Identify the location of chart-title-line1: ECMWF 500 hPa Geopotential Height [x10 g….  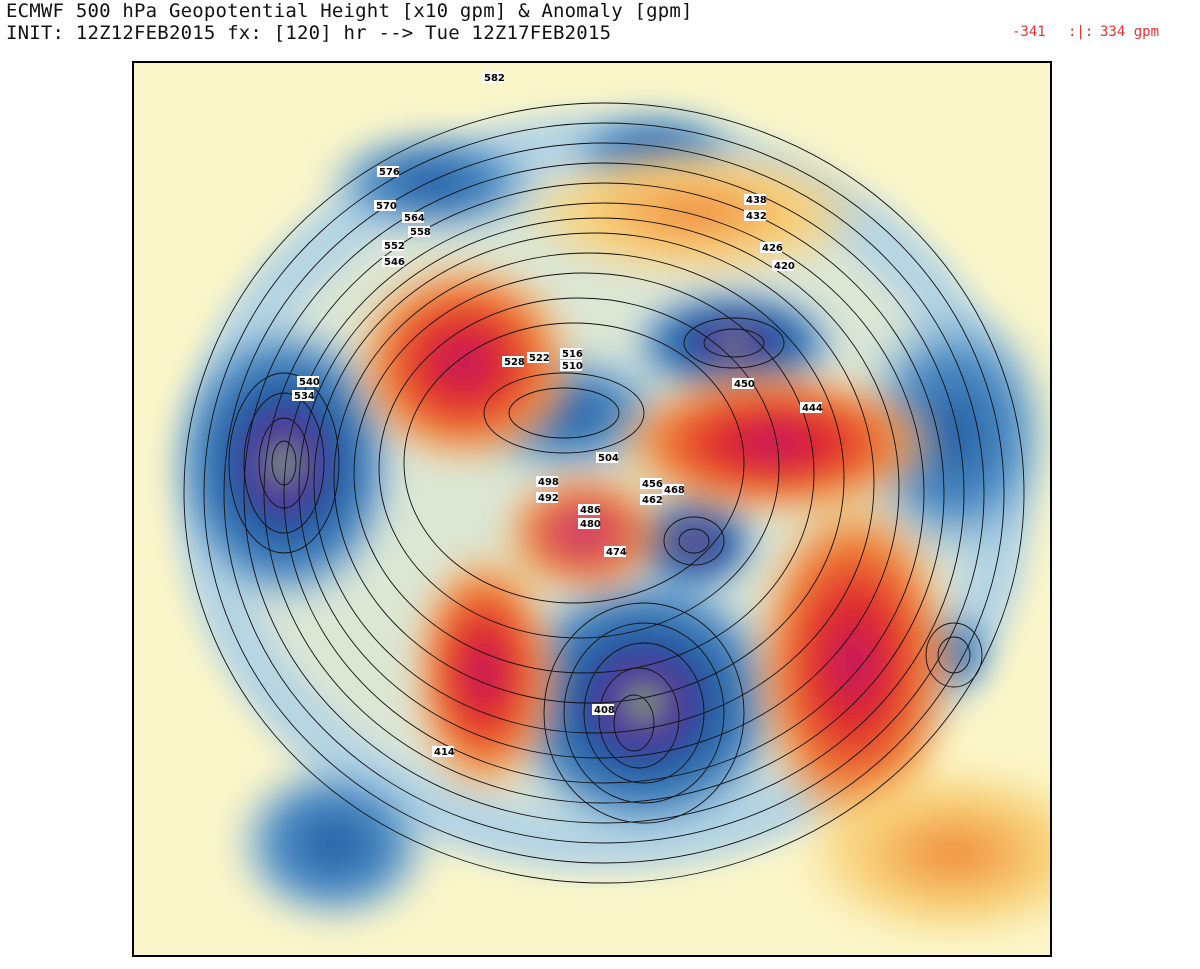
(349, 11).